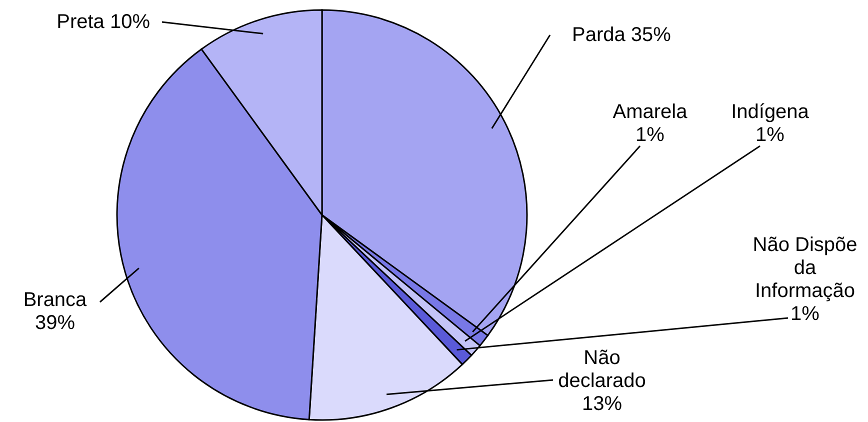 This screenshot has width=868, height=422. Describe the element at coordinates (770, 112) in the screenshot. I see `slice-label: Indígena` at that location.